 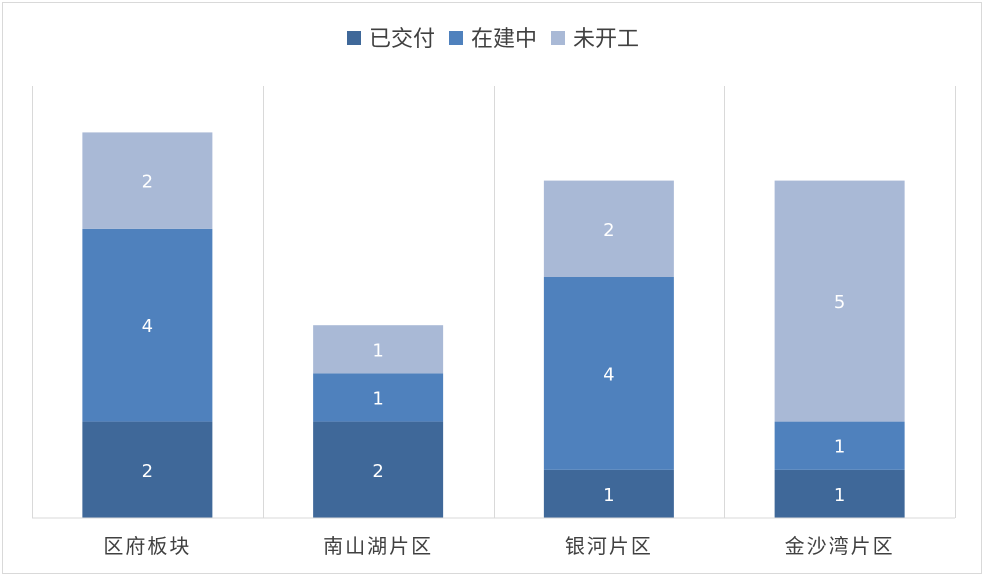 What do you see at coordinates (840, 546) in the screenshot?
I see `category-label: 金沙湾片区` at bounding box center [840, 546].